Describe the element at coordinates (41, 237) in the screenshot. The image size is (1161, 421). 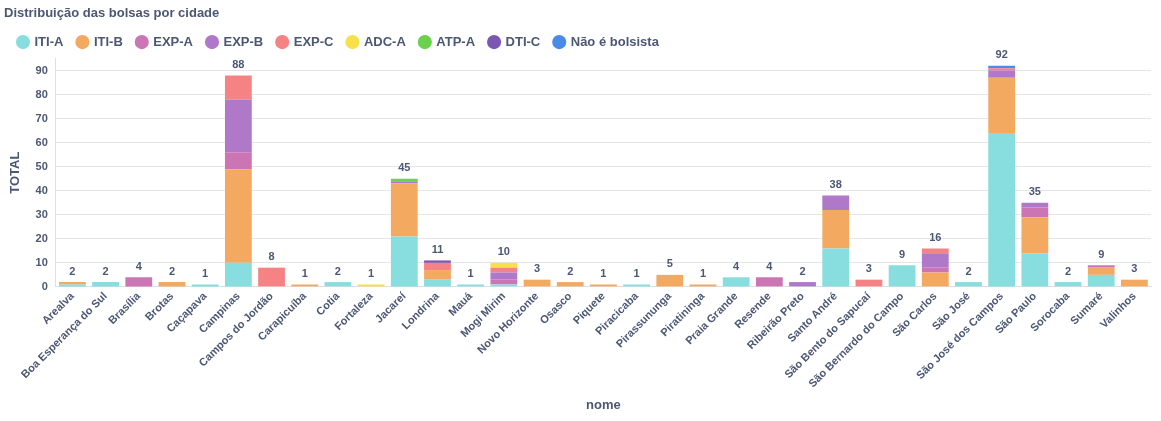
I see `y-tick-label: 20` at that location.